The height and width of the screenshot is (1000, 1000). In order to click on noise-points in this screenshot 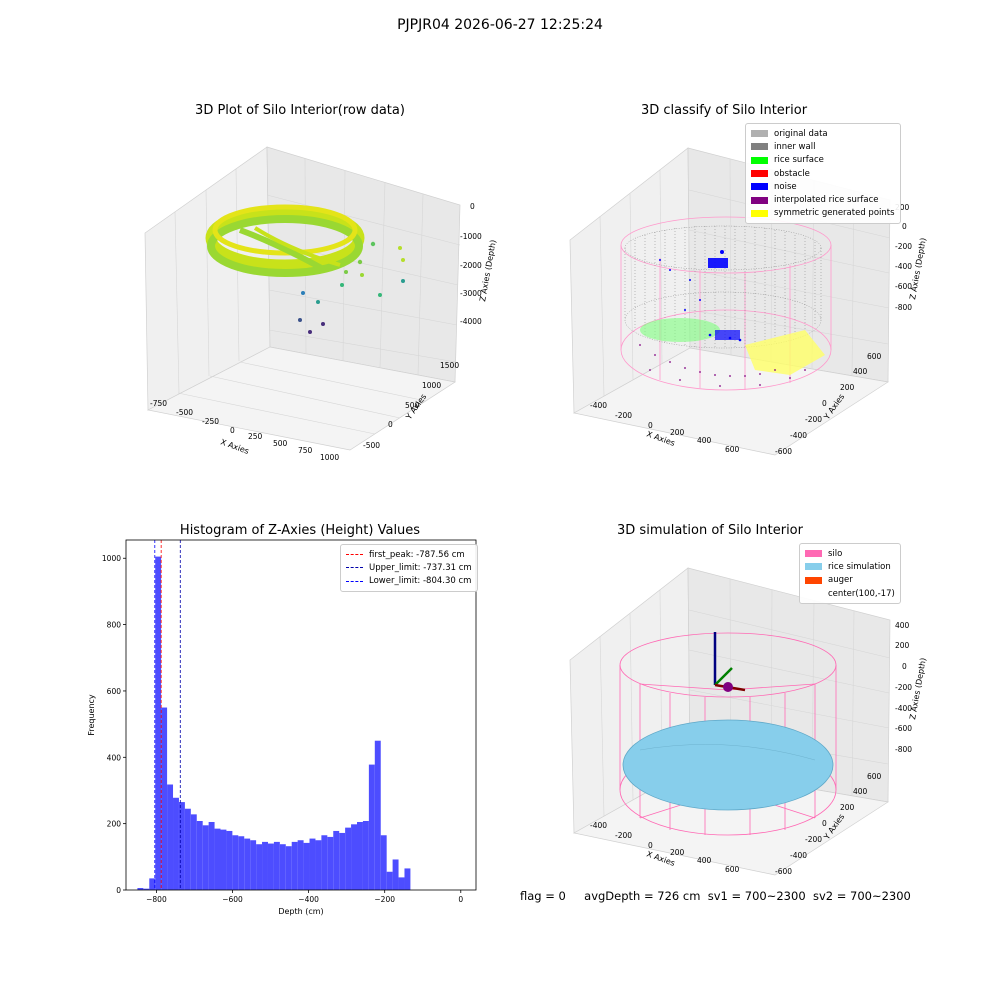, I will do `click(700, 296)`.